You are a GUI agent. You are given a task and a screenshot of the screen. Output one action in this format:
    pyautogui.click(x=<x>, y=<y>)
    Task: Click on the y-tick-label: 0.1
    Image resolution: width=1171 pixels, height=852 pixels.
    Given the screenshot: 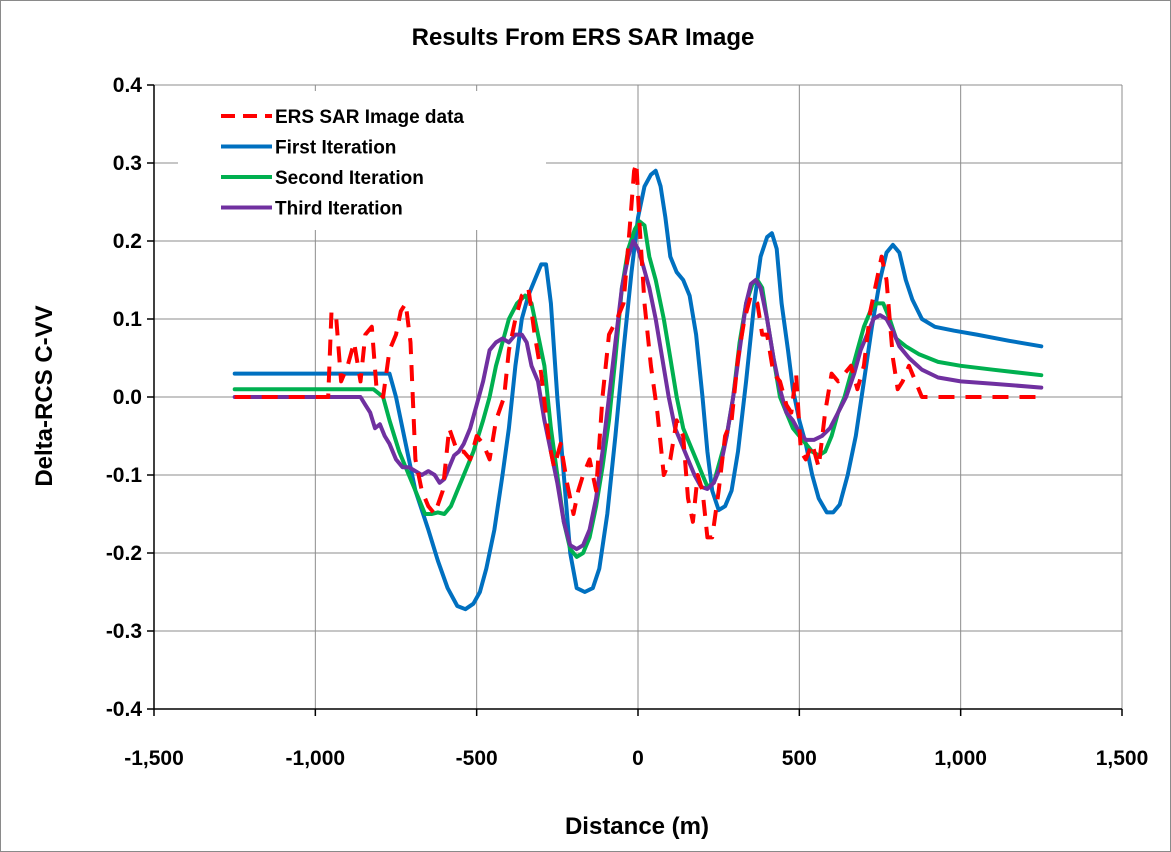 What is the action you would take?
    pyautogui.click(x=128, y=319)
    